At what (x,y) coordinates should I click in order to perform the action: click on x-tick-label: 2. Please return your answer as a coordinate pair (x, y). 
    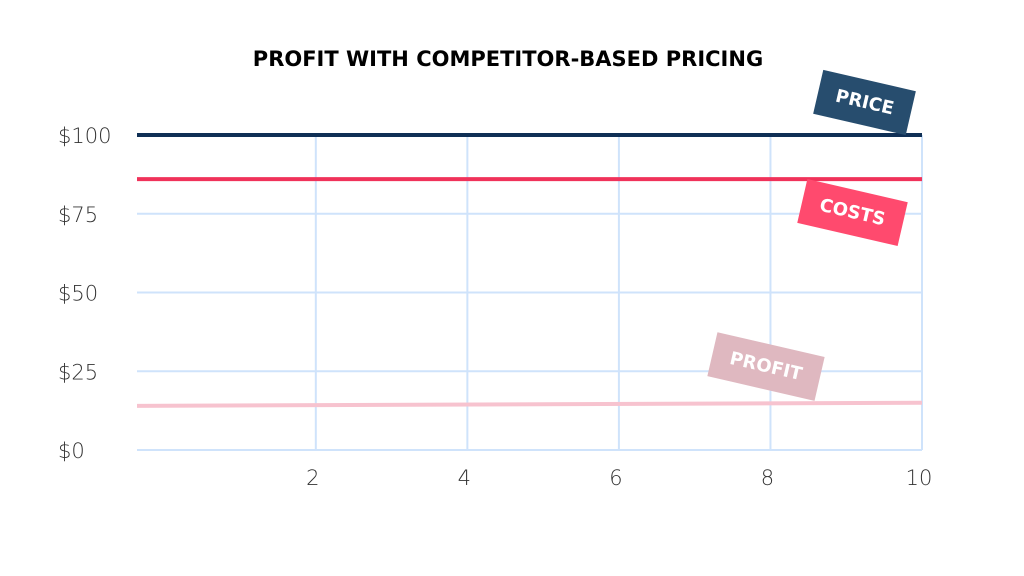
    Looking at the image, I should click on (312, 478).